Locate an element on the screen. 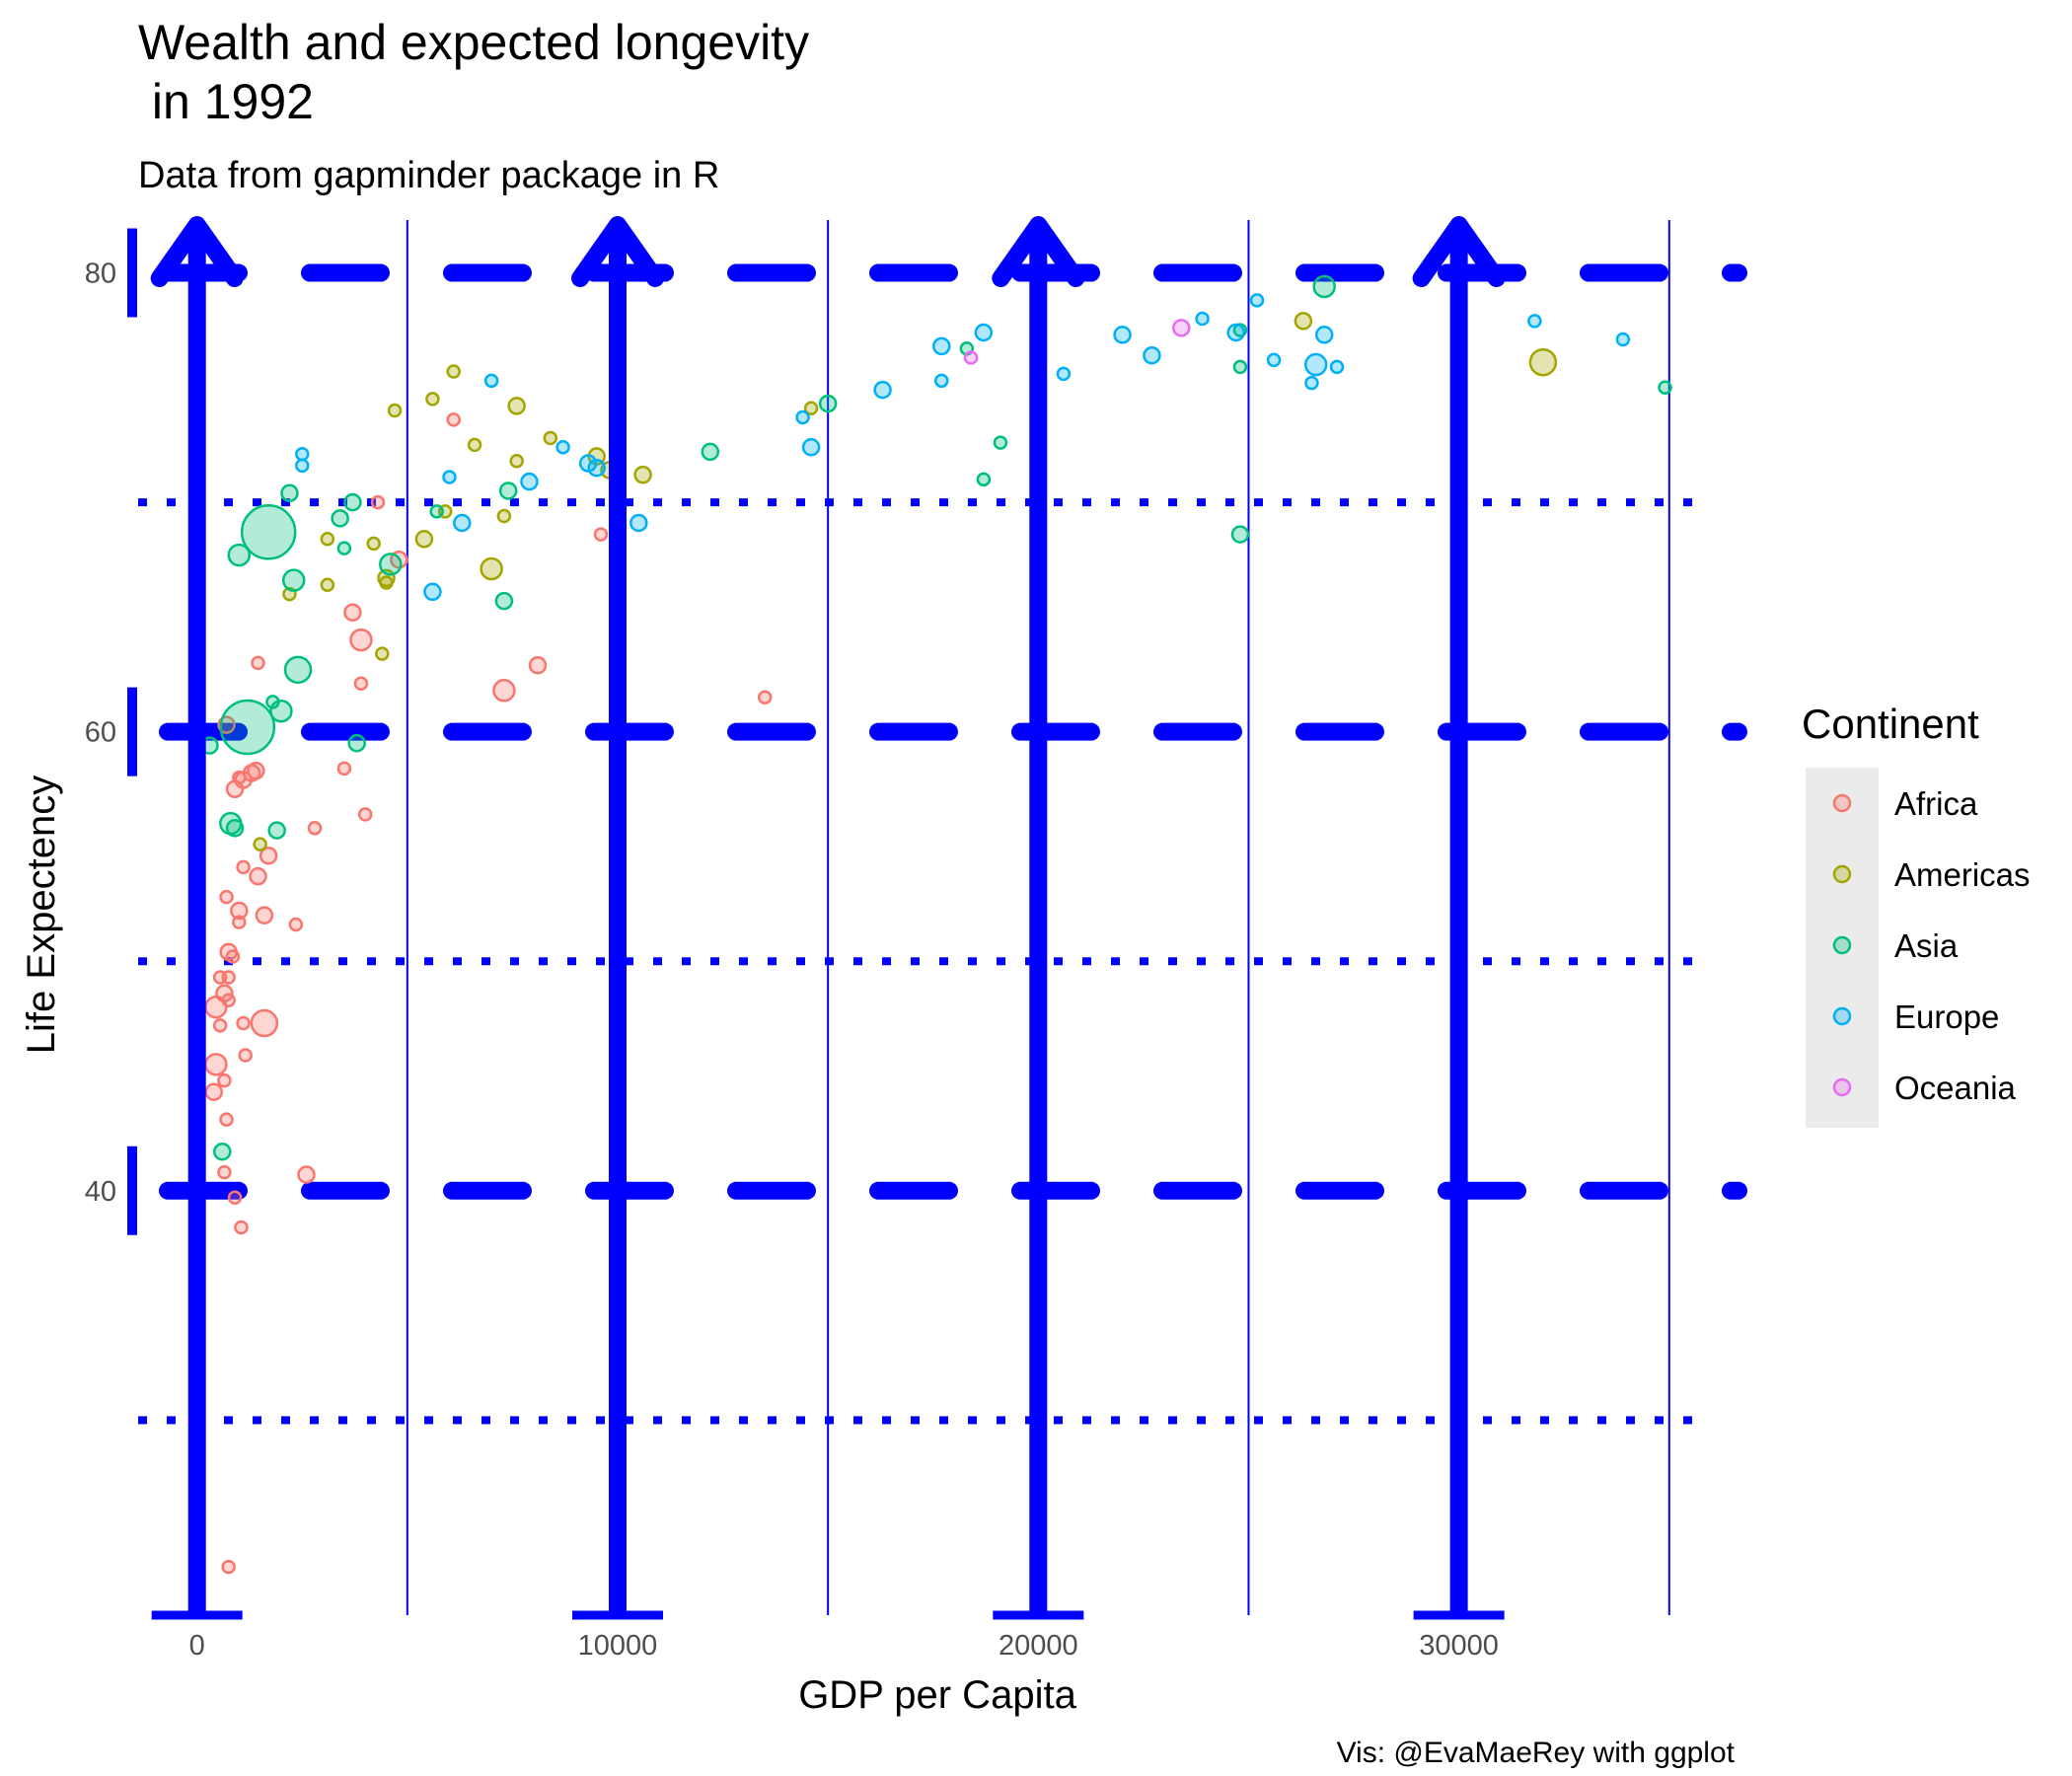  legend-item-americas: Americas is located at coordinates (1932, 875).